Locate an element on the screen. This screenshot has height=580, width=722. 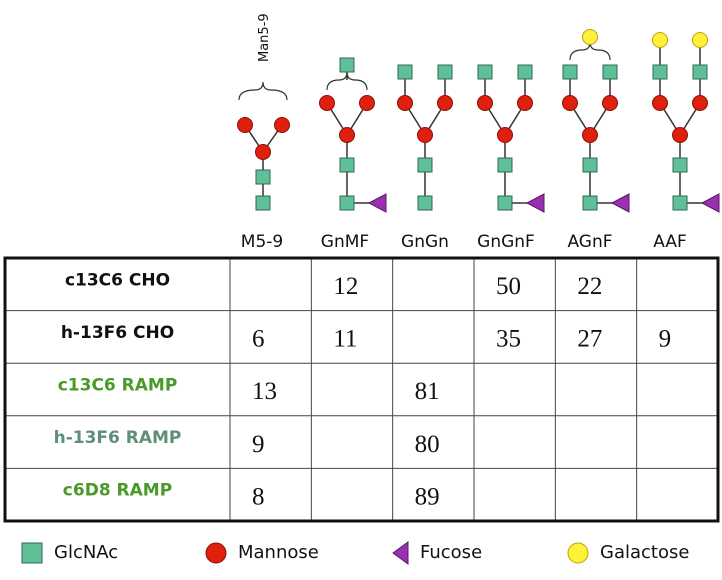
column-label: AGnF is located at coordinates (589, 242).